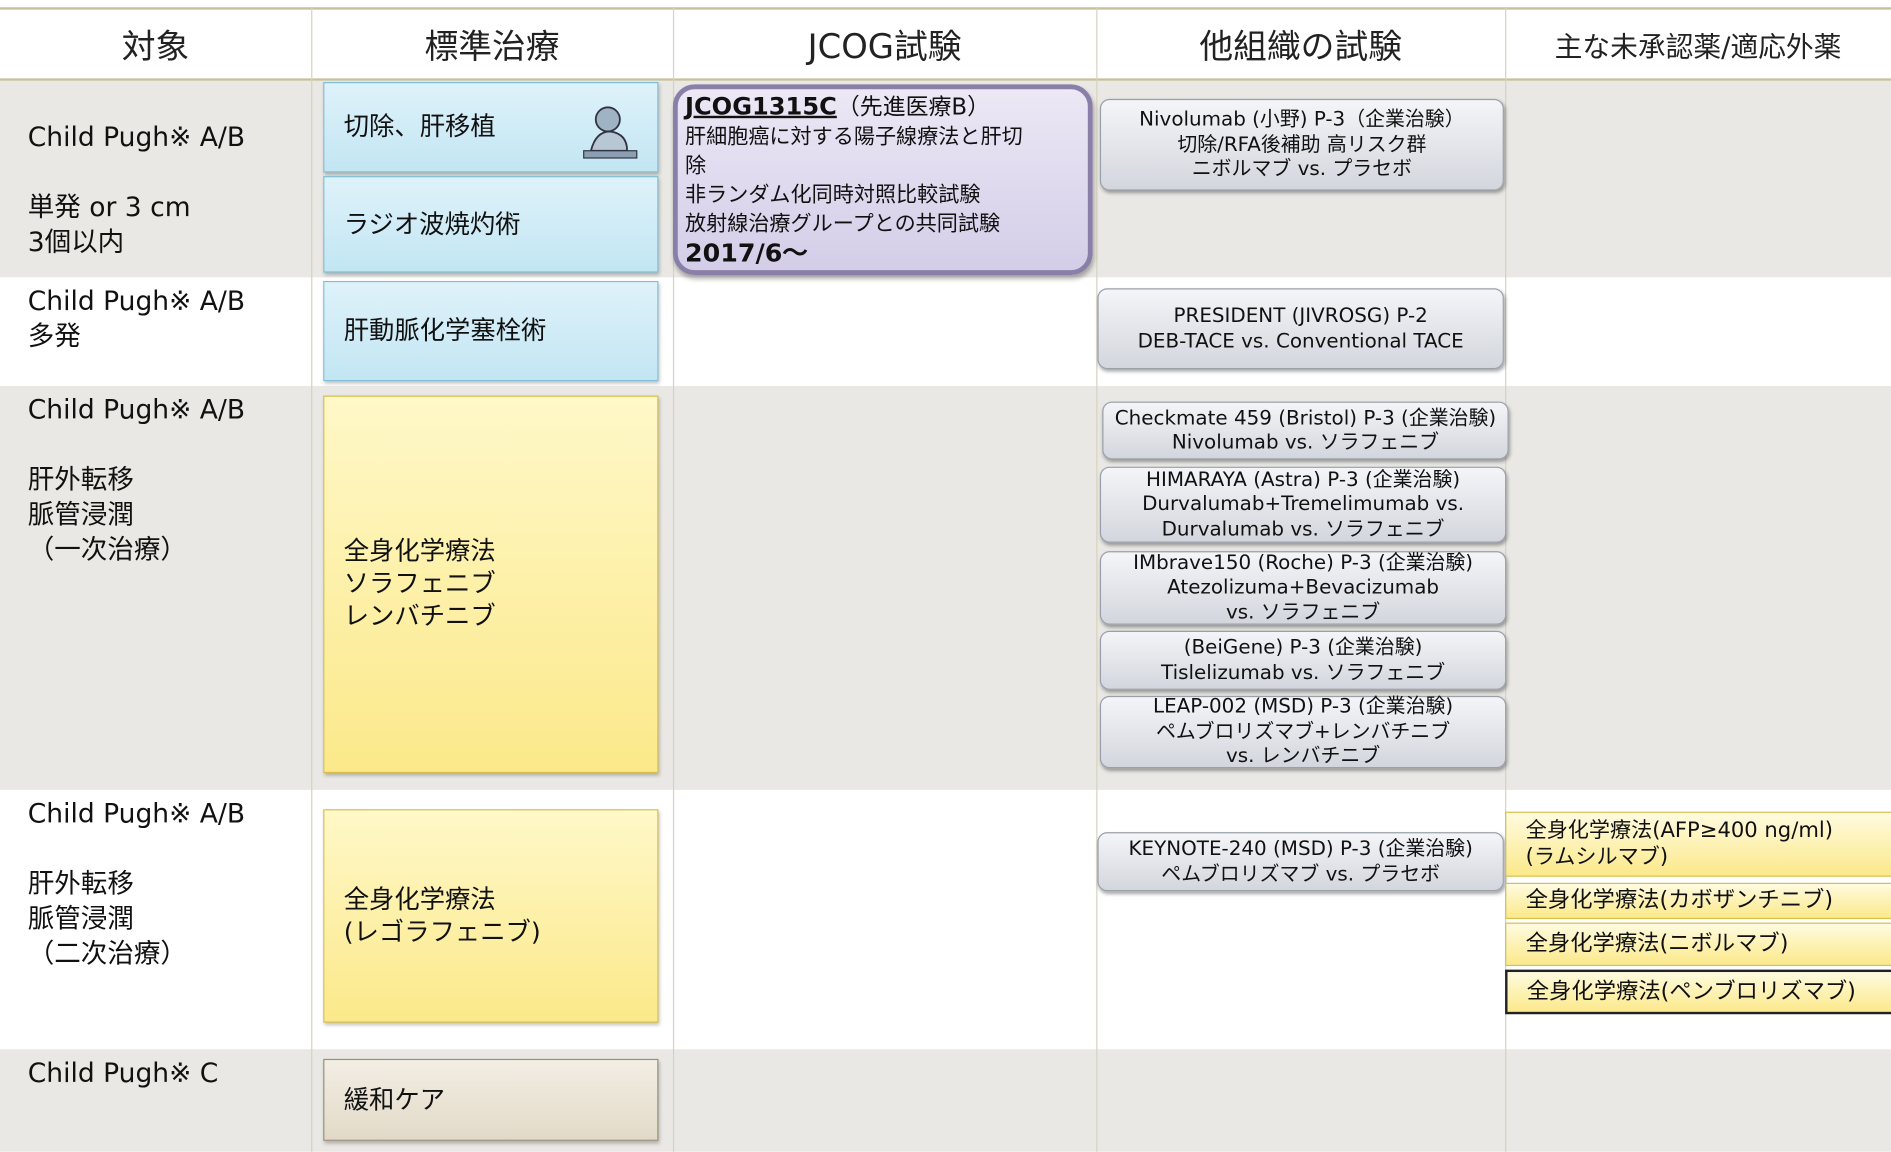  What do you see at coordinates (136, 320) in the screenshot?
I see `target-text: Child Pugh※ A/B 多発` at bounding box center [136, 320].